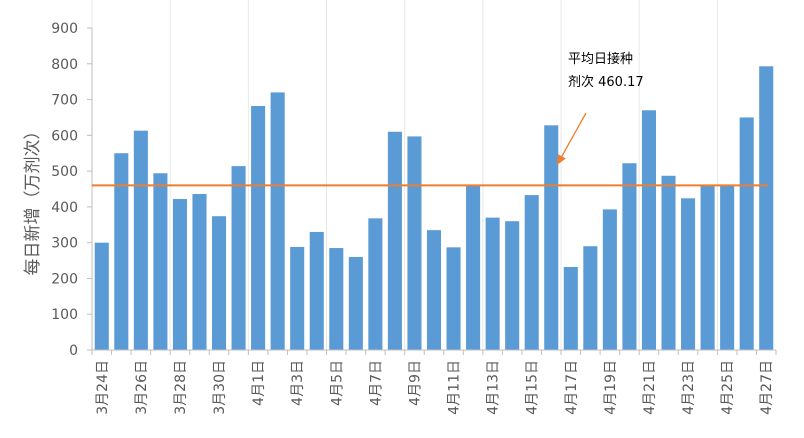 The width and height of the screenshot is (804, 438). I want to click on x-tick-label: 4月15日, so click(533, 387).